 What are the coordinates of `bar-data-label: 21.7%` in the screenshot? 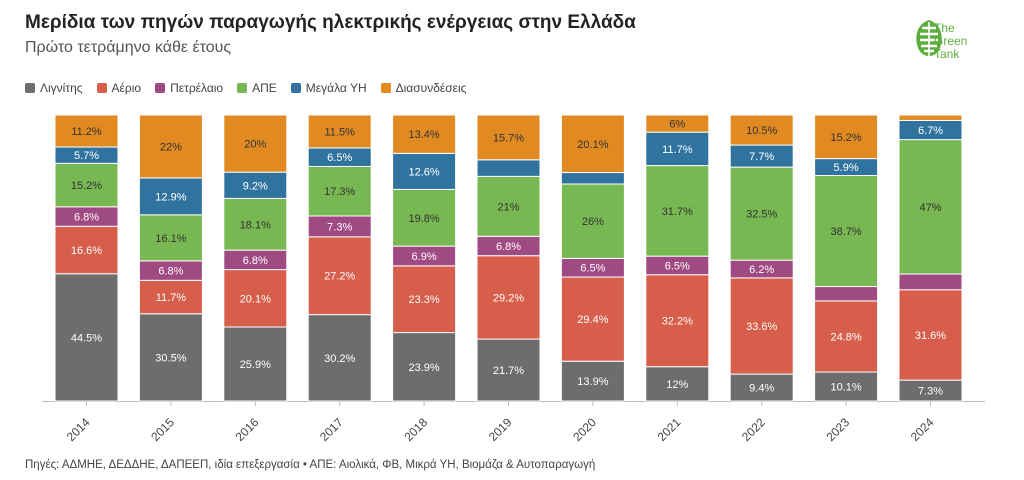 It's located at (508, 371).